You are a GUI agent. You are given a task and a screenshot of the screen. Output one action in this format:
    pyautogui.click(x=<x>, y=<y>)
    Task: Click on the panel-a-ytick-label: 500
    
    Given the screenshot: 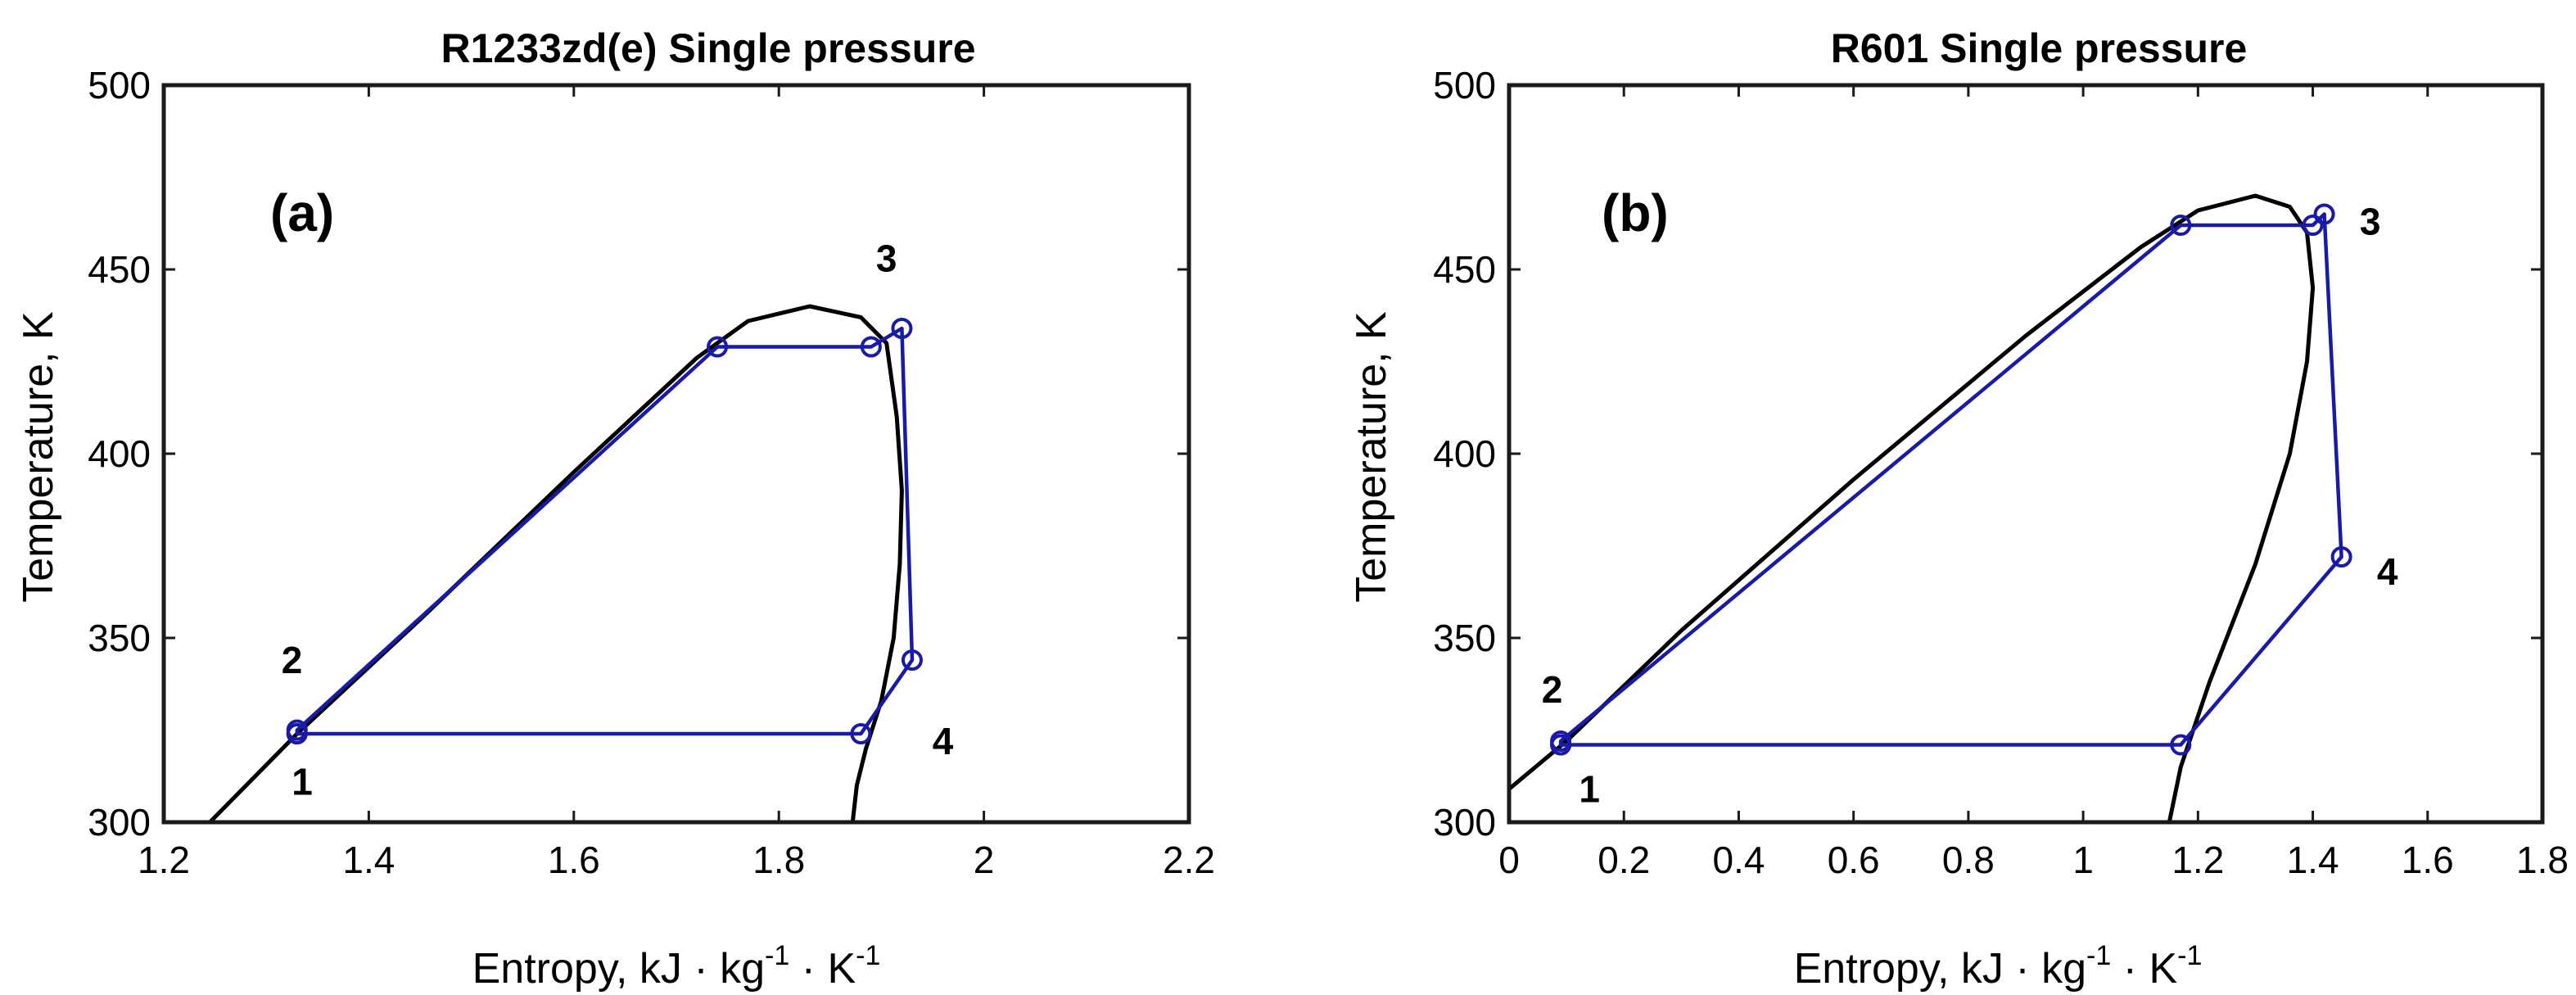 What is the action you would take?
    pyautogui.click(x=119, y=85)
    